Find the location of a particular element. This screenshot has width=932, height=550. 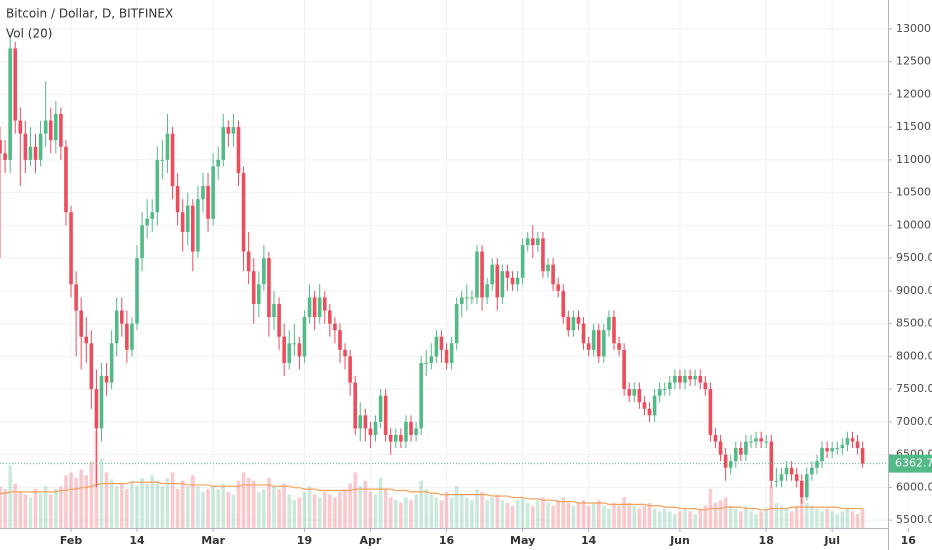

y-tick-label: 5500.0 is located at coordinates (914, 519).